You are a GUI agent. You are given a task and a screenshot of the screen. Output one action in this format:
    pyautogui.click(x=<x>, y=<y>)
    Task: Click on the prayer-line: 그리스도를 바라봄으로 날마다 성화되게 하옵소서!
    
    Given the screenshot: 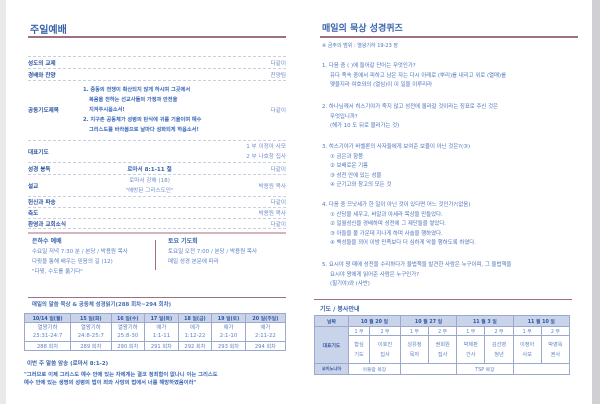 What is the action you would take?
    pyautogui.click(x=144, y=129)
    